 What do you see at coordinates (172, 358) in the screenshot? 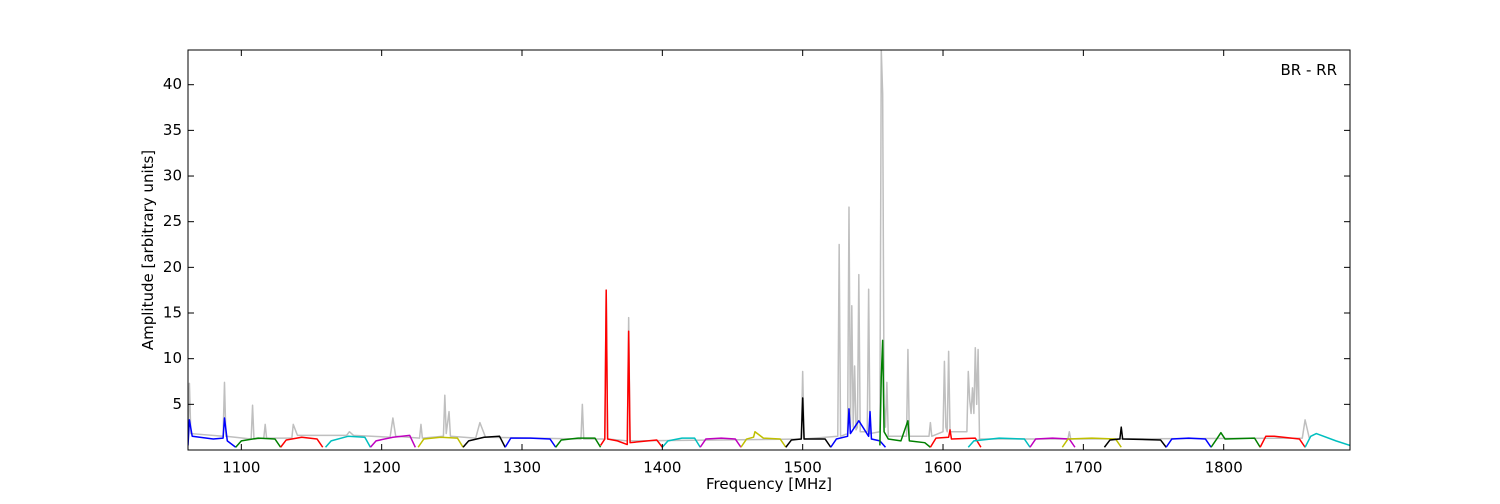
I see `y-tick-label: 10` at bounding box center [172, 358].